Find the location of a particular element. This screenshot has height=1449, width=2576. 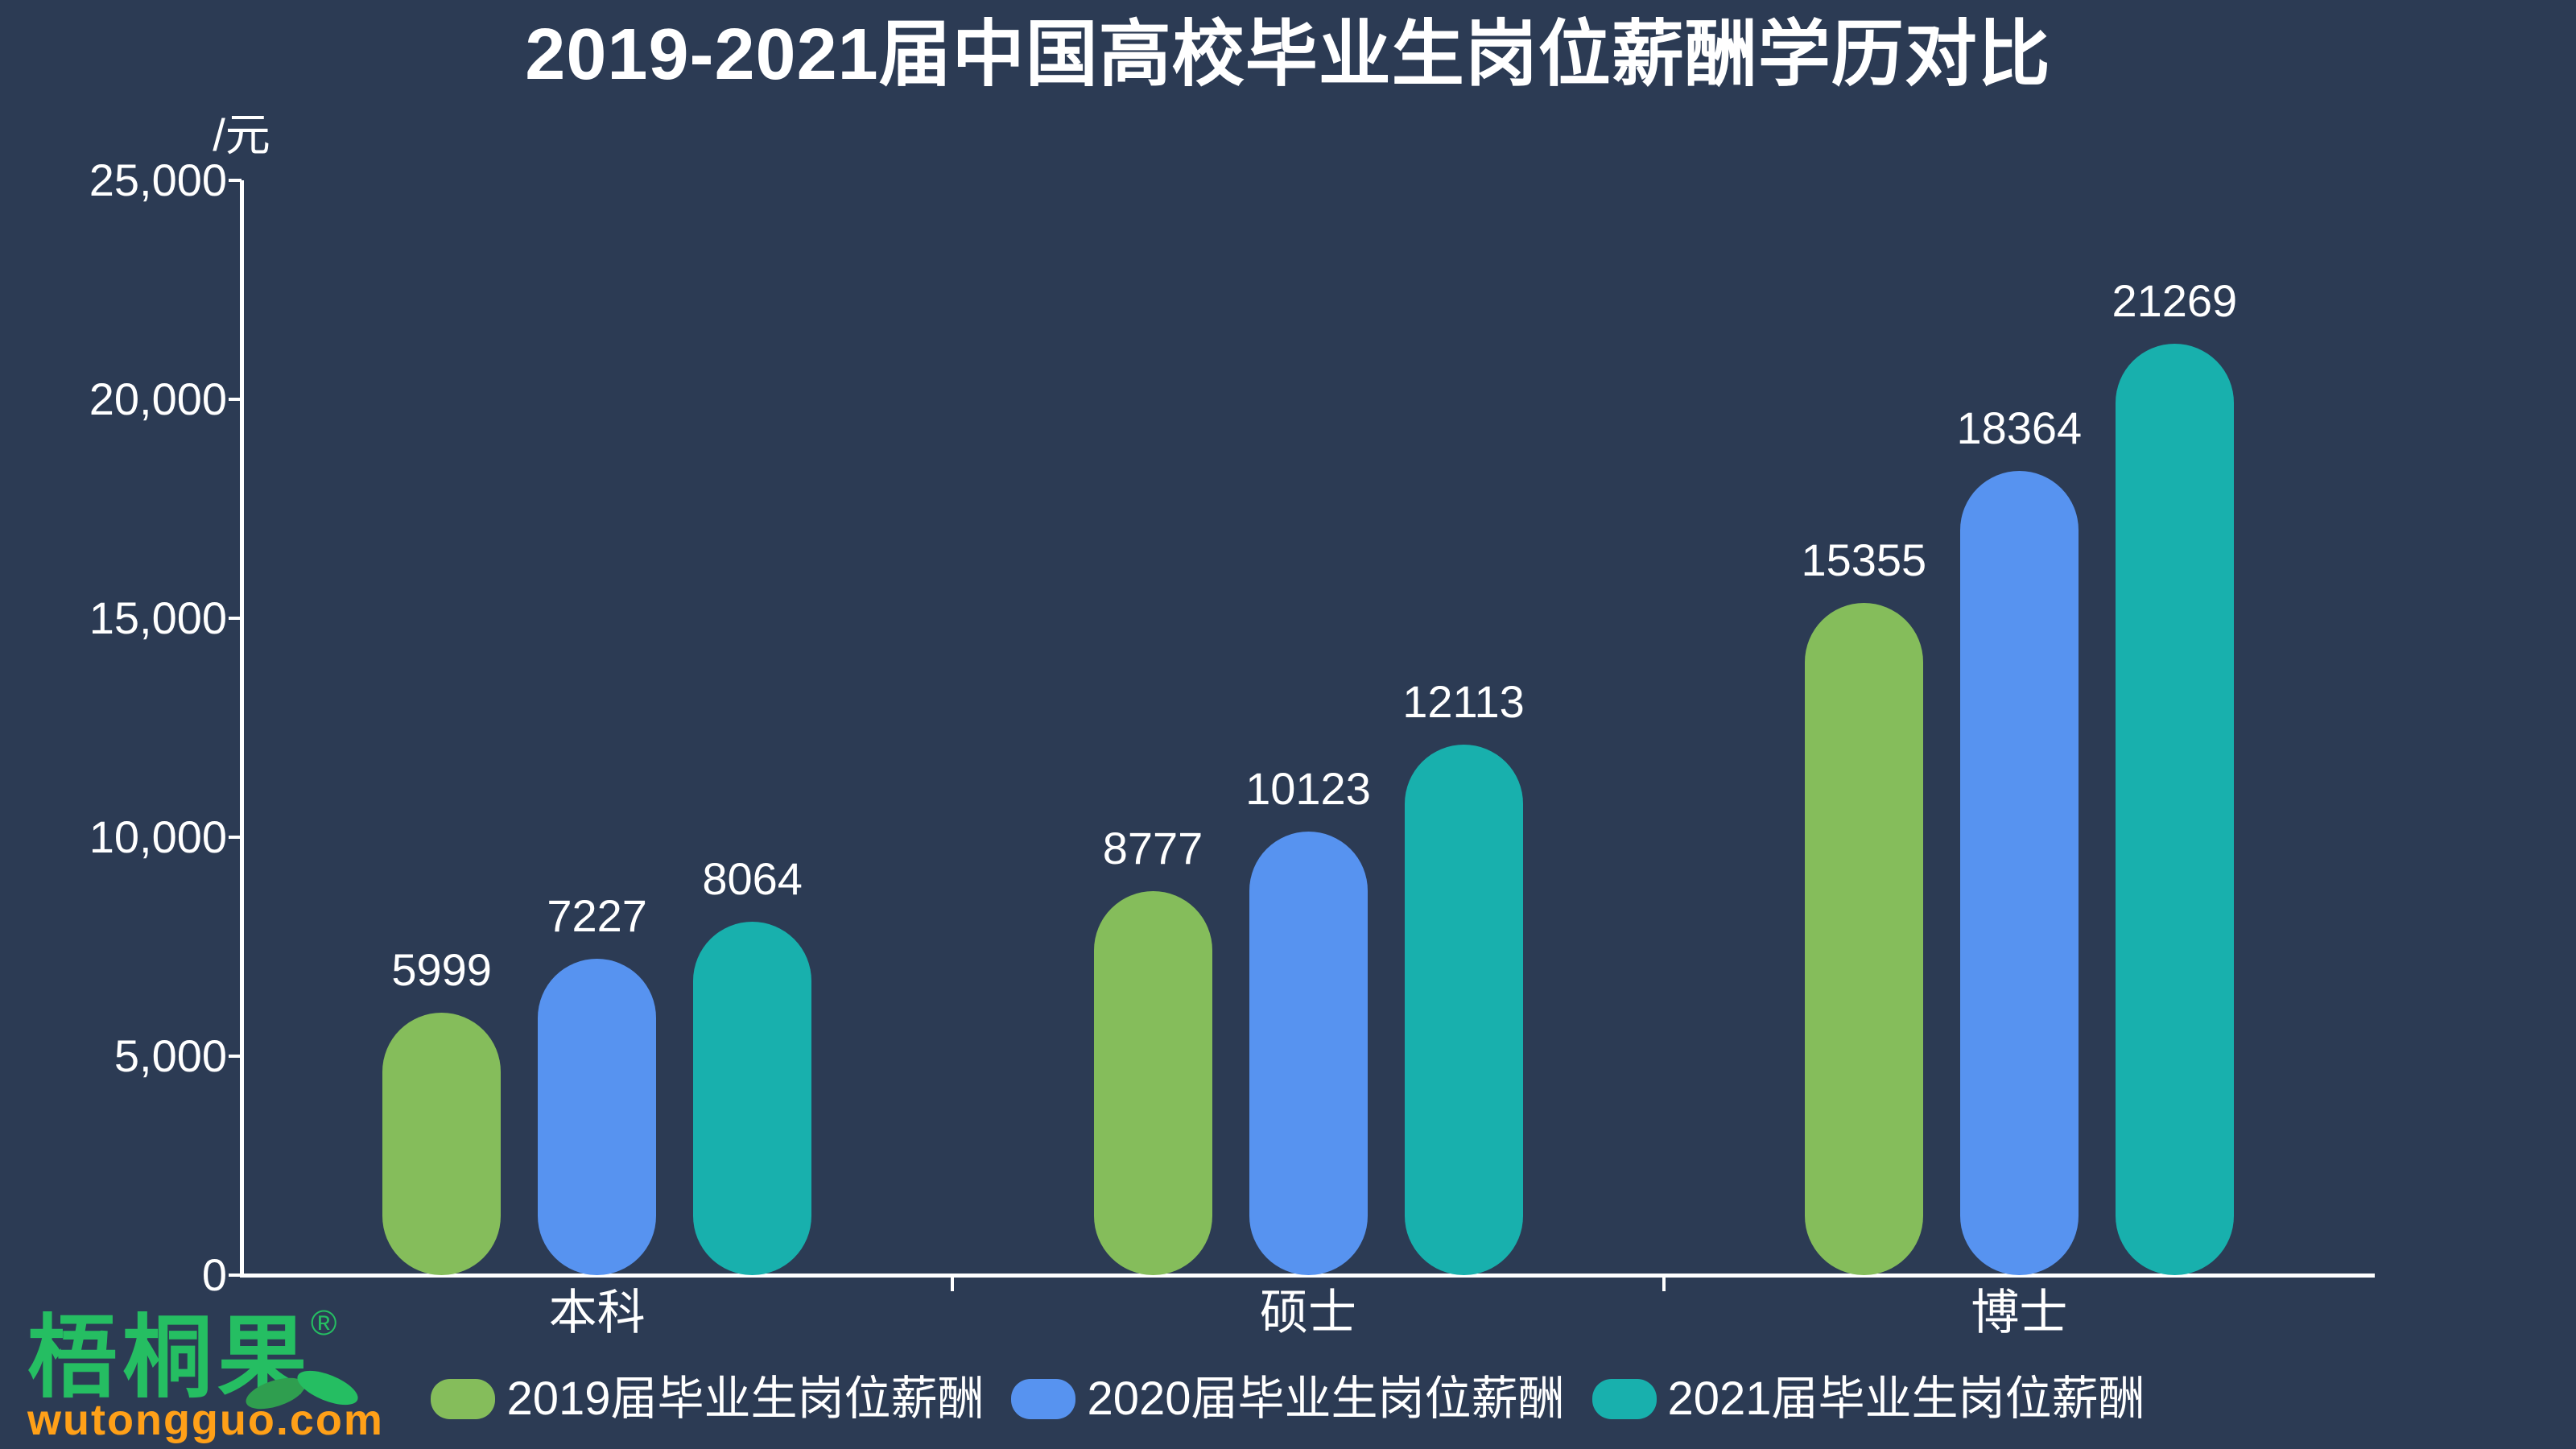

legend-item: 2020届毕业生岗位薪酬 is located at coordinates (1288, 1399).